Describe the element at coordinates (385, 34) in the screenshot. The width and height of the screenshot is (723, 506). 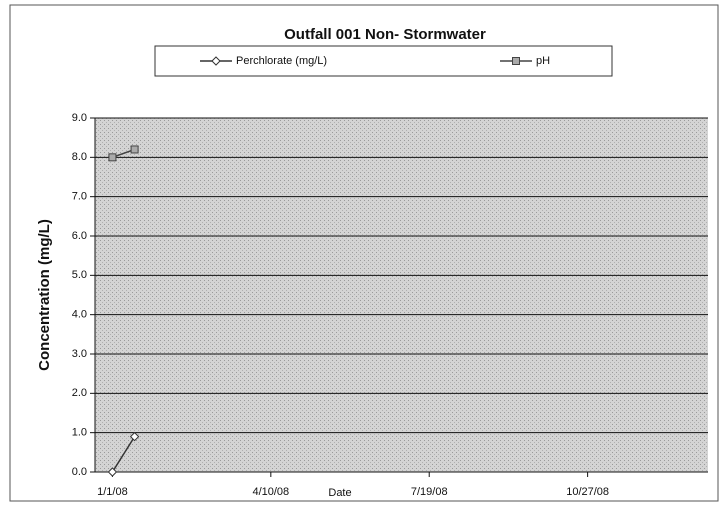
I see `chart-title: Outfall 001 Non- Stormwater` at that location.